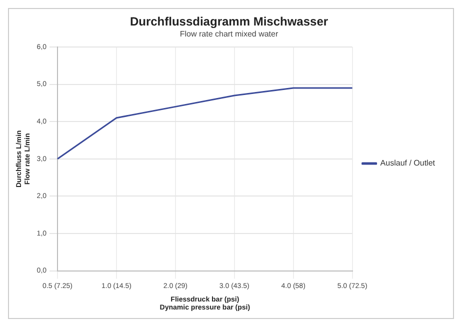 Image resolution: width=460 pixels, height=325 pixels. What do you see at coordinates (408, 163) in the screenshot?
I see `legend-label: Auslauf / Outlet` at bounding box center [408, 163].